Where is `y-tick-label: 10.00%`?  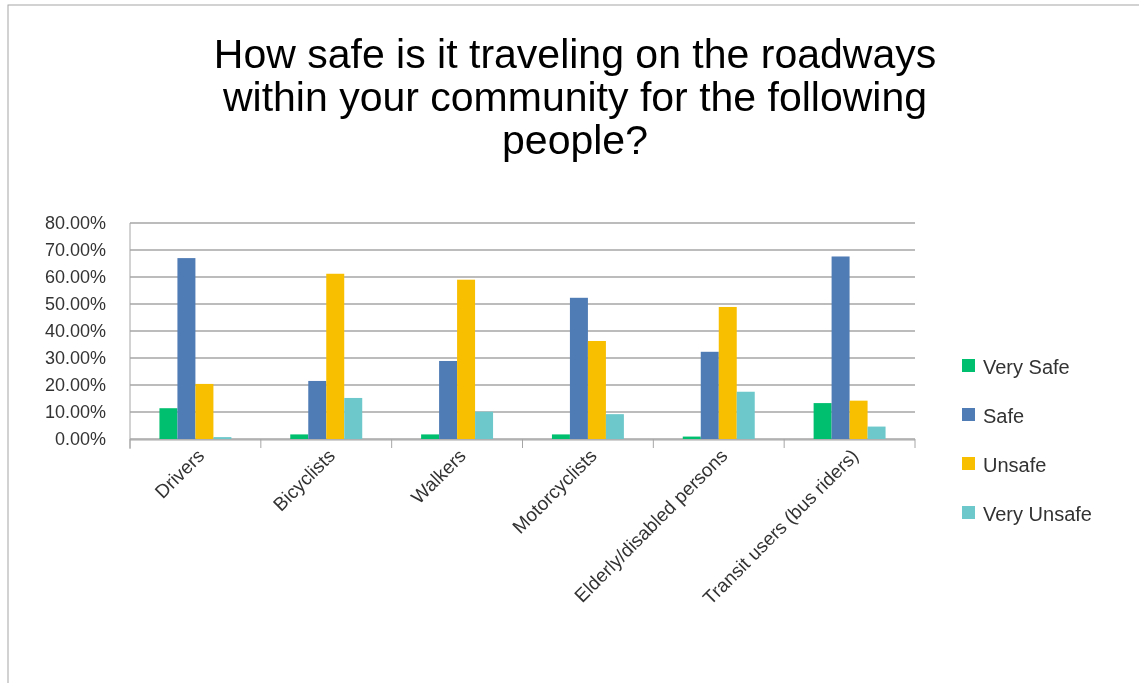 y-tick-label: 10.00% is located at coordinates (75, 412).